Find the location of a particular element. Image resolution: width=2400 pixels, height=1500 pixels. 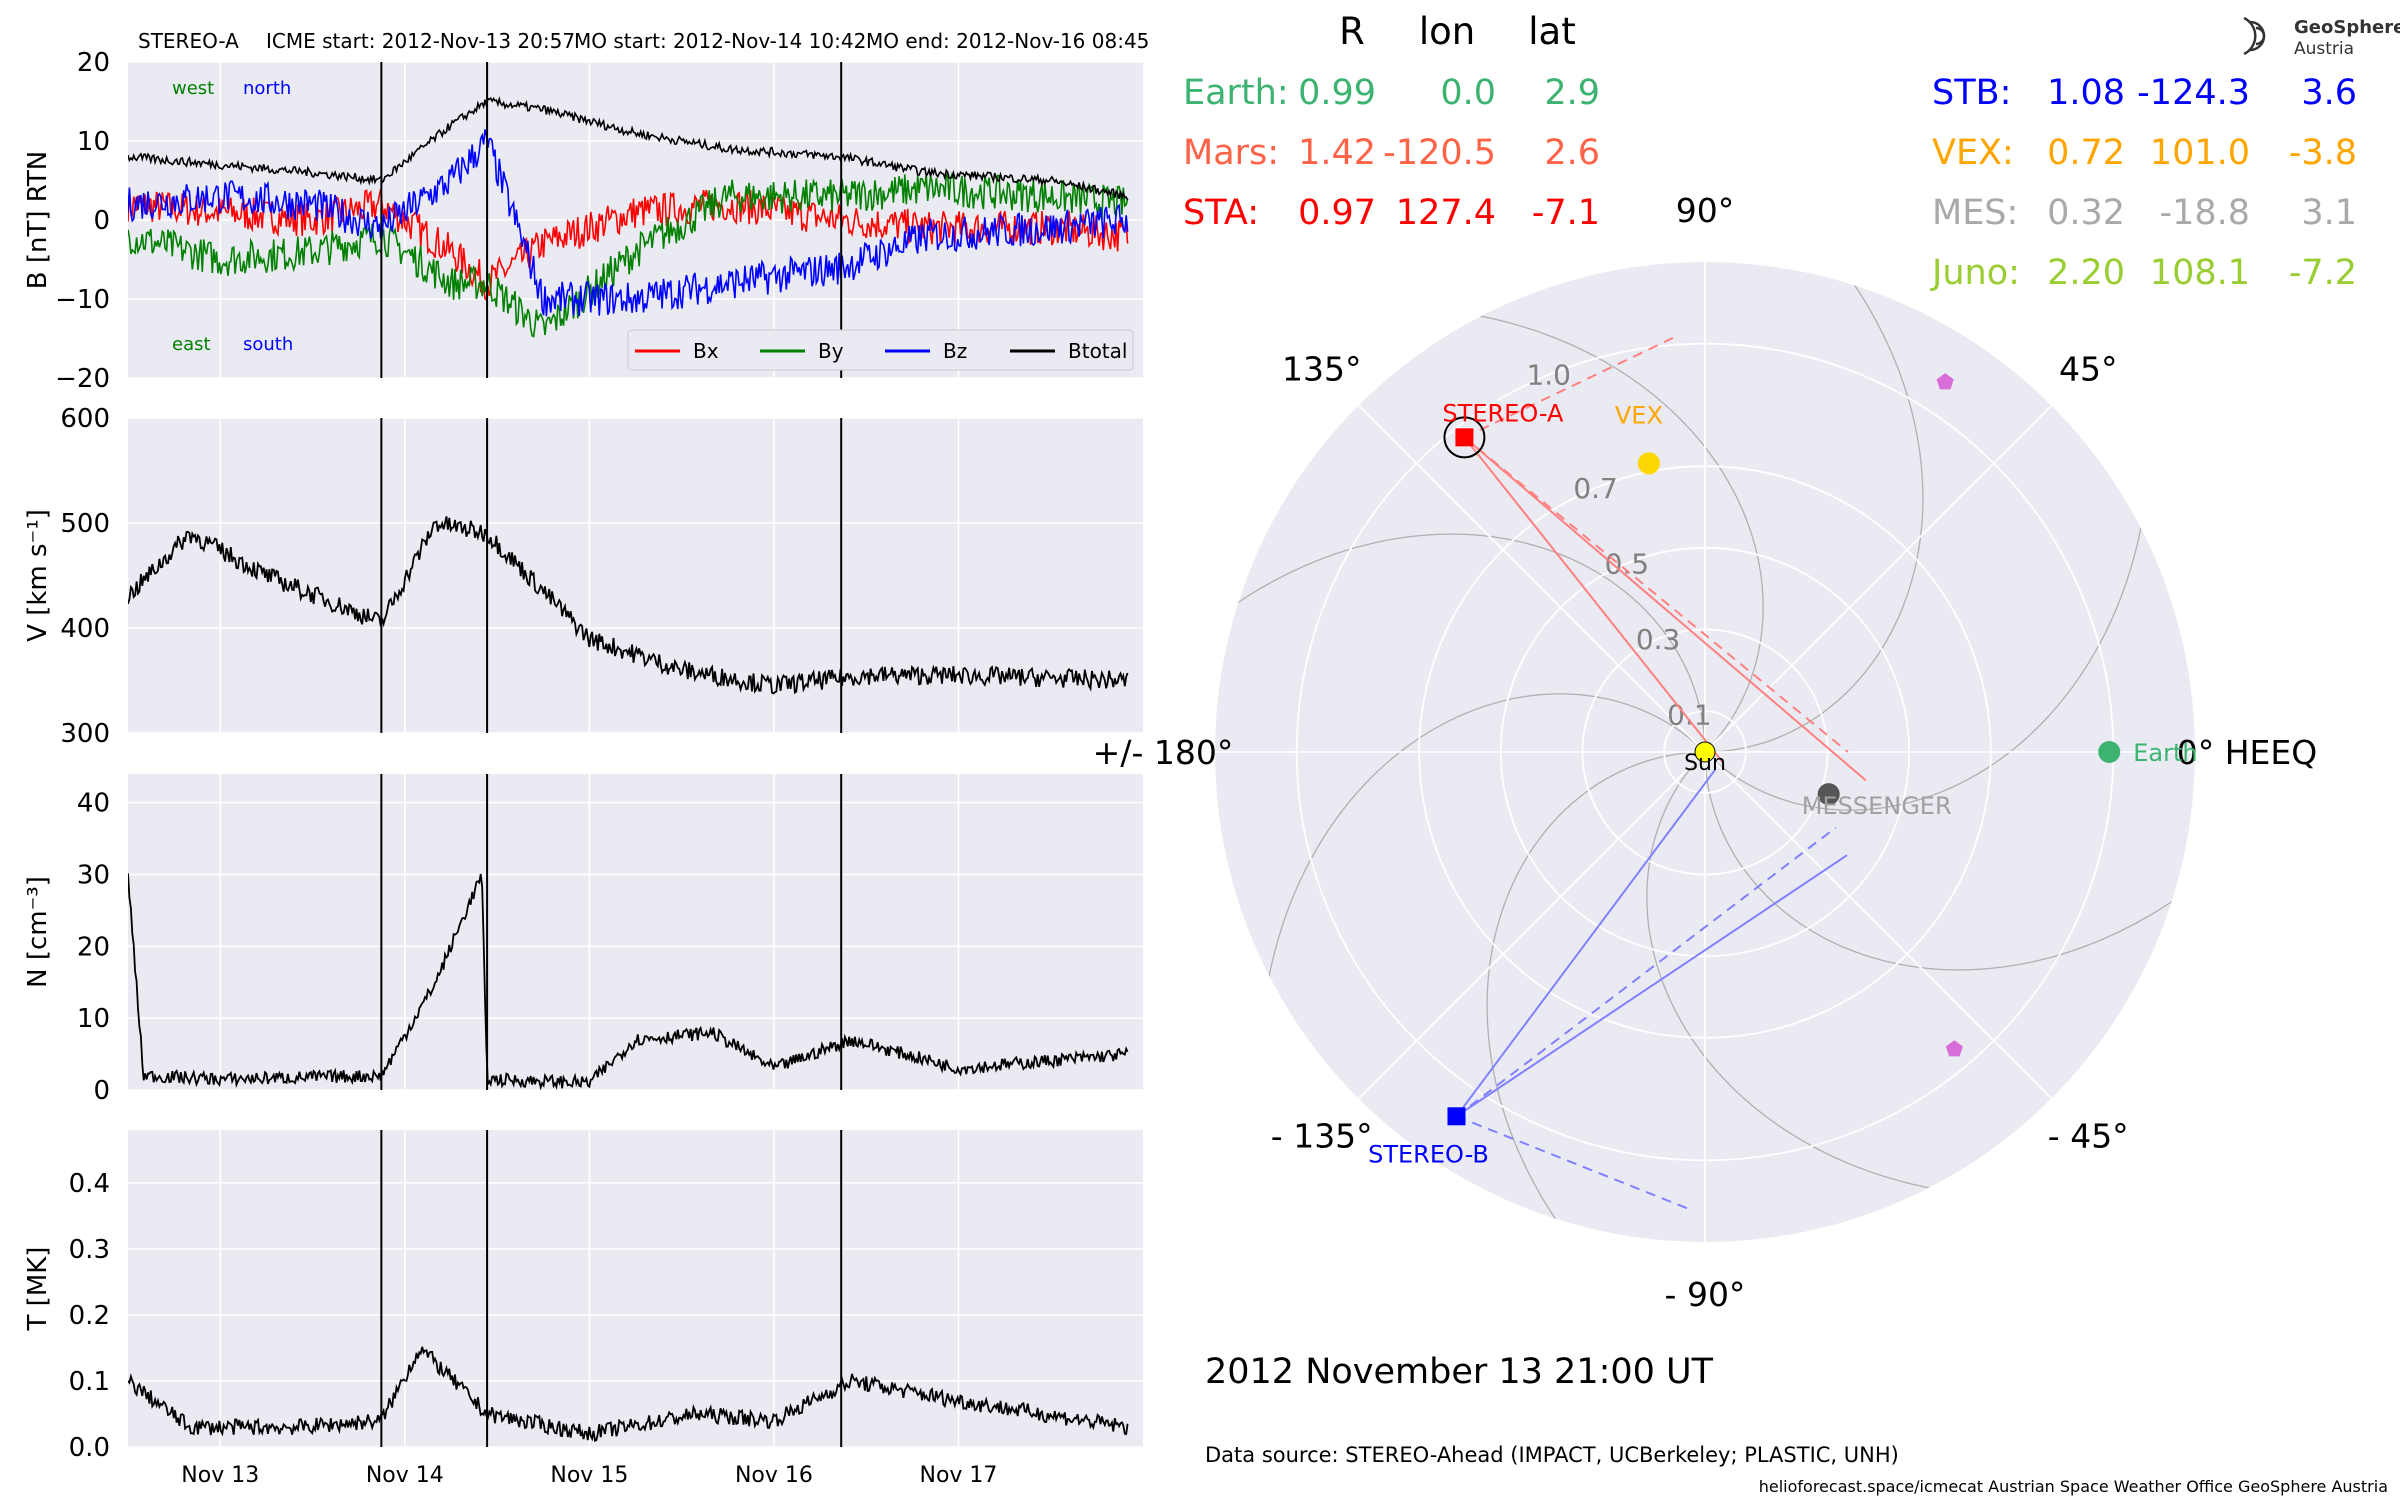

y-tick-label: 0 is located at coordinates (101, 1091).